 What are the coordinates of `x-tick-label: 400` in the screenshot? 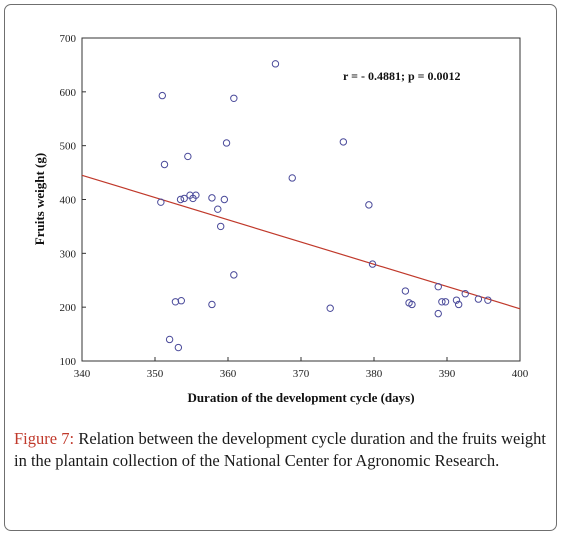 It's located at (520, 374).